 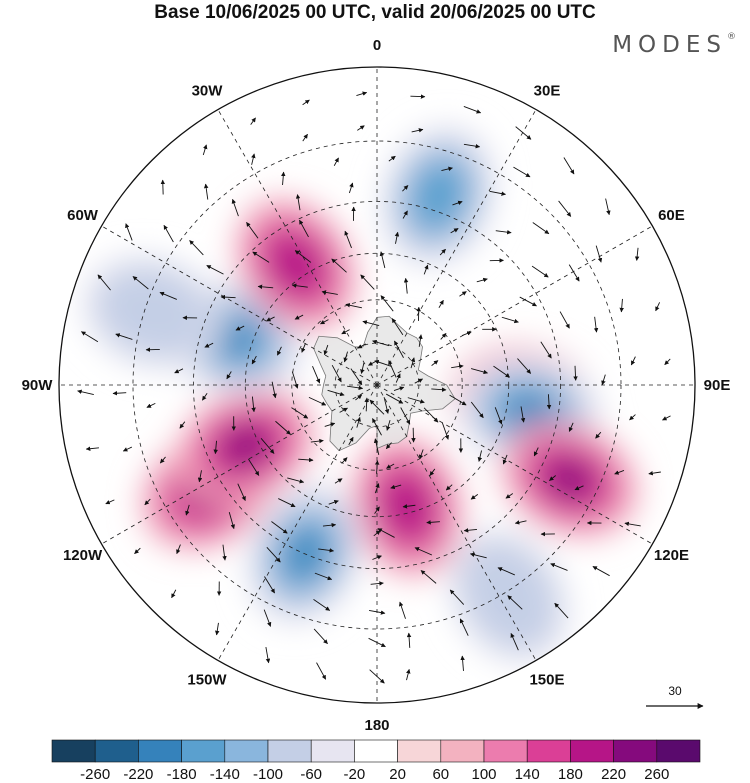 What do you see at coordinates (671, 555) in the screenshot?
I see `longitude-label: 120E` at bounding box center [671, 555].